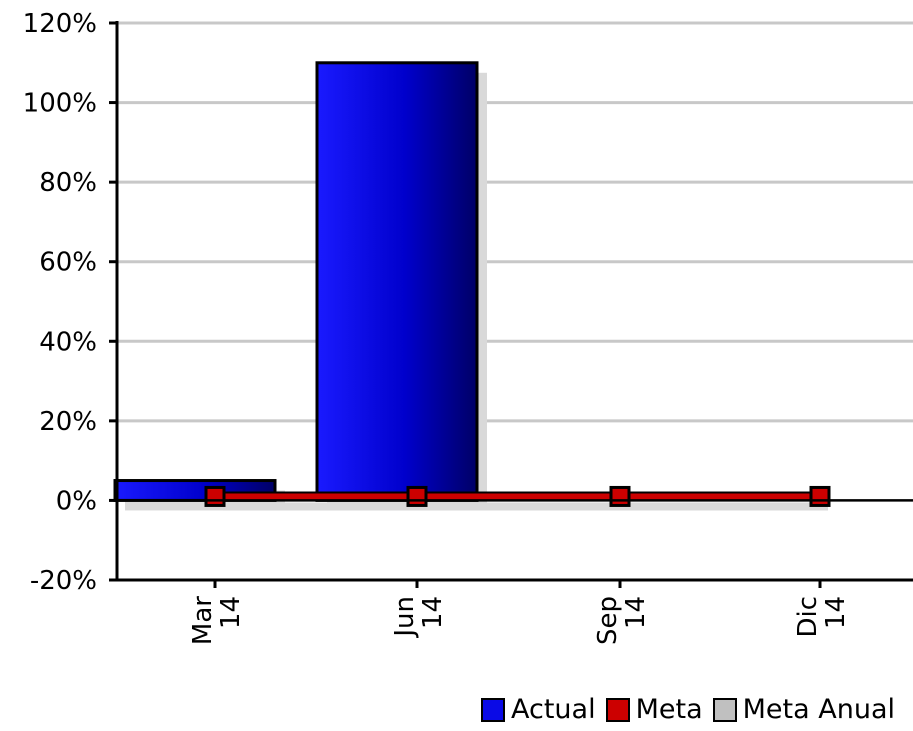 Image resolution: width=913 pixels, height=731 pixels. I want to click on x-tick-label: Mar14, so click(217, 620).